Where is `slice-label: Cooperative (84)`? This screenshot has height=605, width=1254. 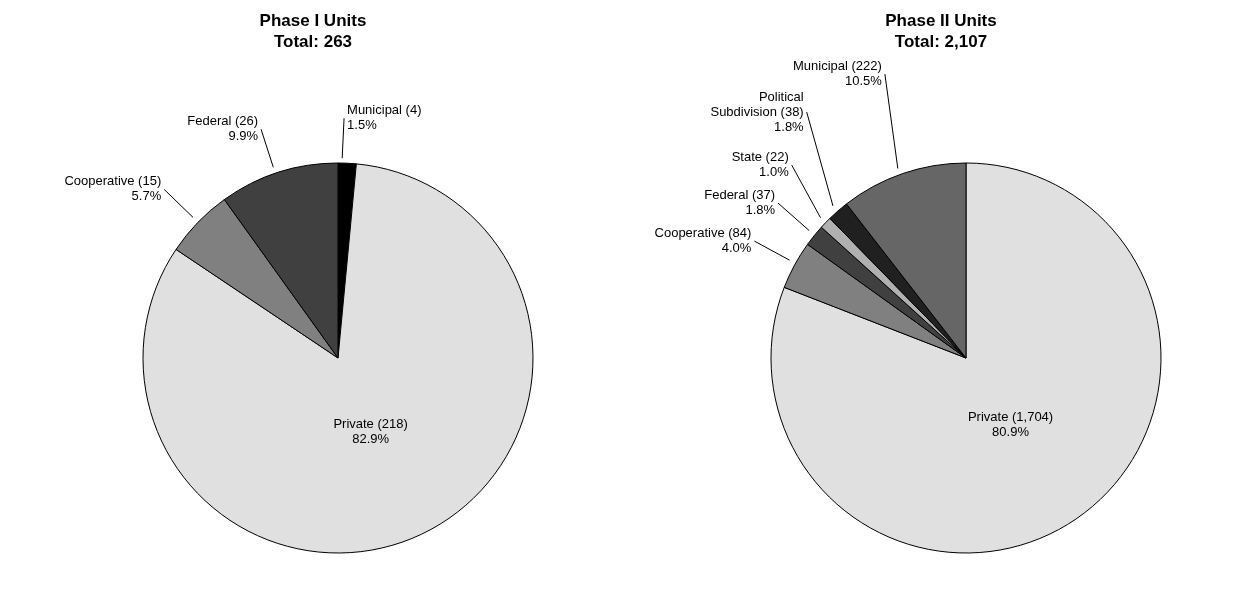
slice-label: Cooperative (84) is located at coordinates (703, 233).